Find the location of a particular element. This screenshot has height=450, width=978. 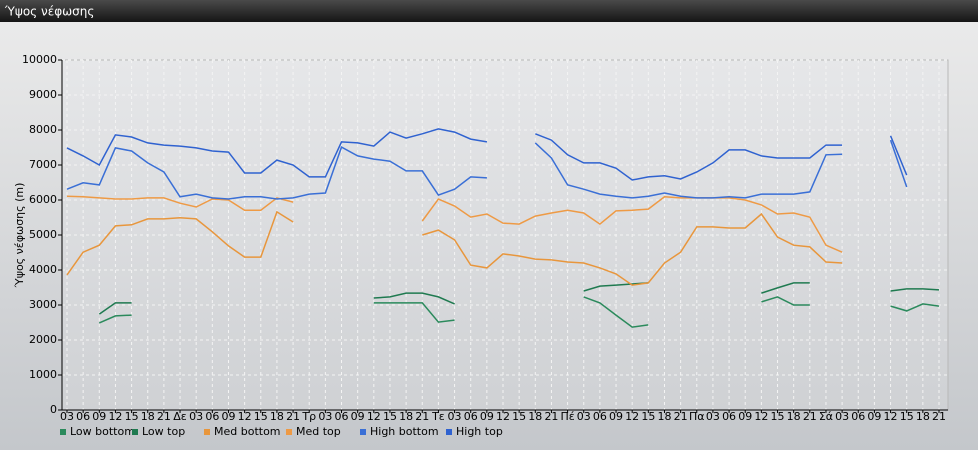

chart-title: Ύψος νέφωσης is located at coordinates (49, 12).